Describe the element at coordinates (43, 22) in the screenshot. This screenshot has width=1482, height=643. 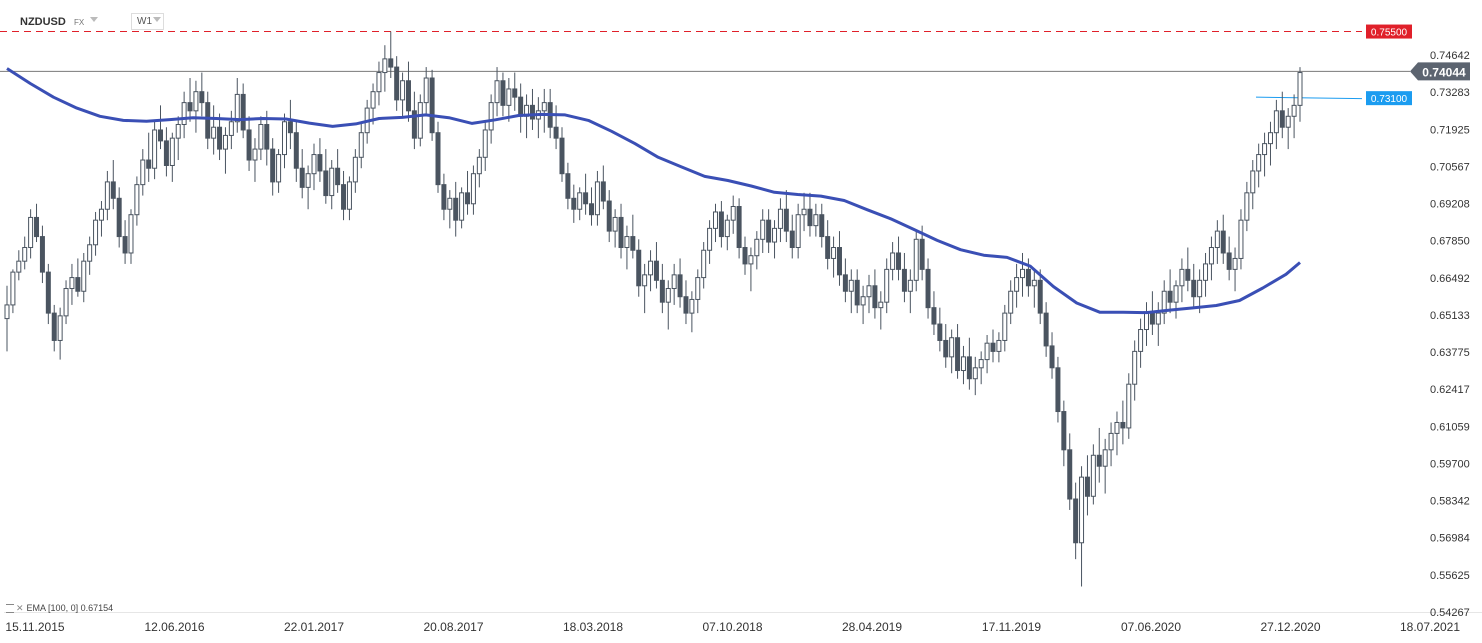
I see `symbol-label: NZDUSD` at that location.